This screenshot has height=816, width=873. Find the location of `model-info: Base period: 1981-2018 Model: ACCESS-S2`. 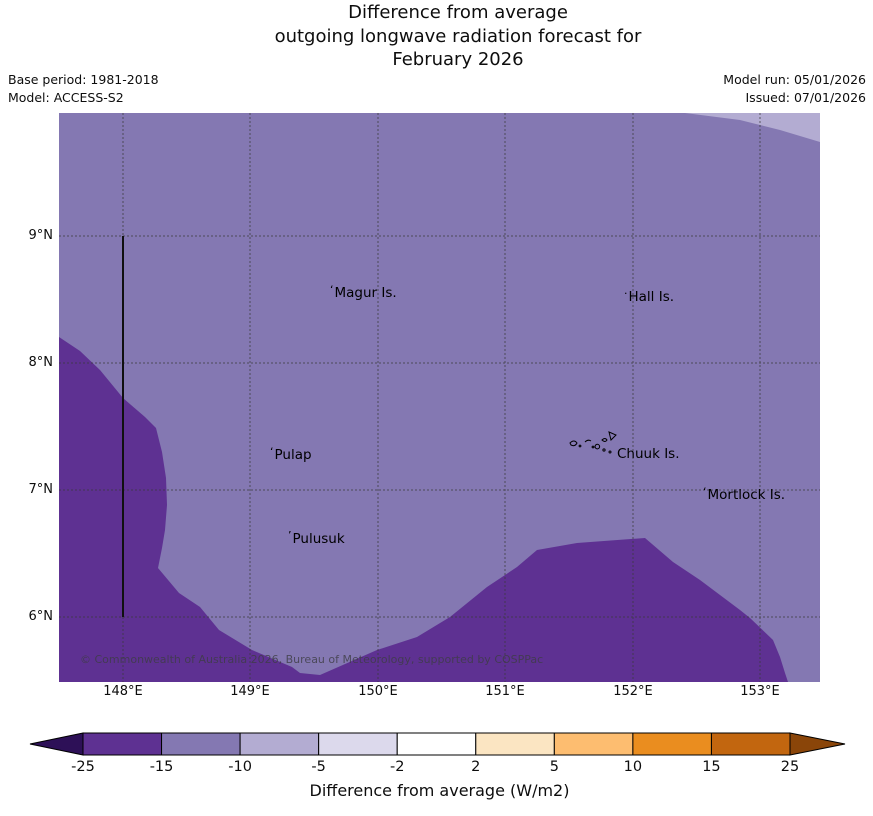

model-info: Base period: 1981-2018 Model: ACCESS-S2 is located at coordinates (83, 88).